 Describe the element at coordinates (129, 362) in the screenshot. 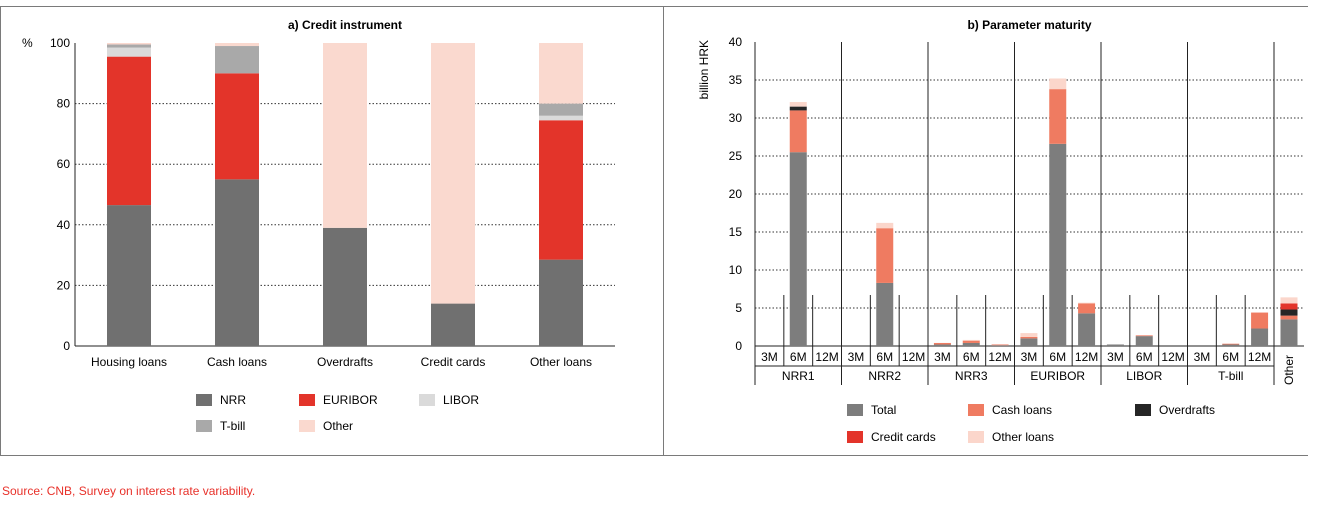

I see `chart-a-category-label: Housing loans` at that location.